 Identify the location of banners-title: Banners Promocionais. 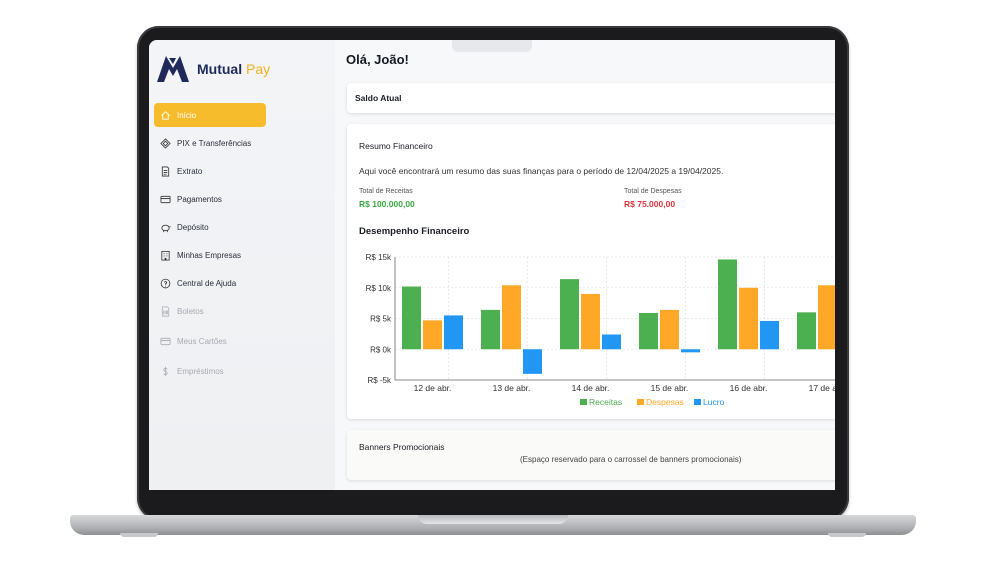
(402, 447).